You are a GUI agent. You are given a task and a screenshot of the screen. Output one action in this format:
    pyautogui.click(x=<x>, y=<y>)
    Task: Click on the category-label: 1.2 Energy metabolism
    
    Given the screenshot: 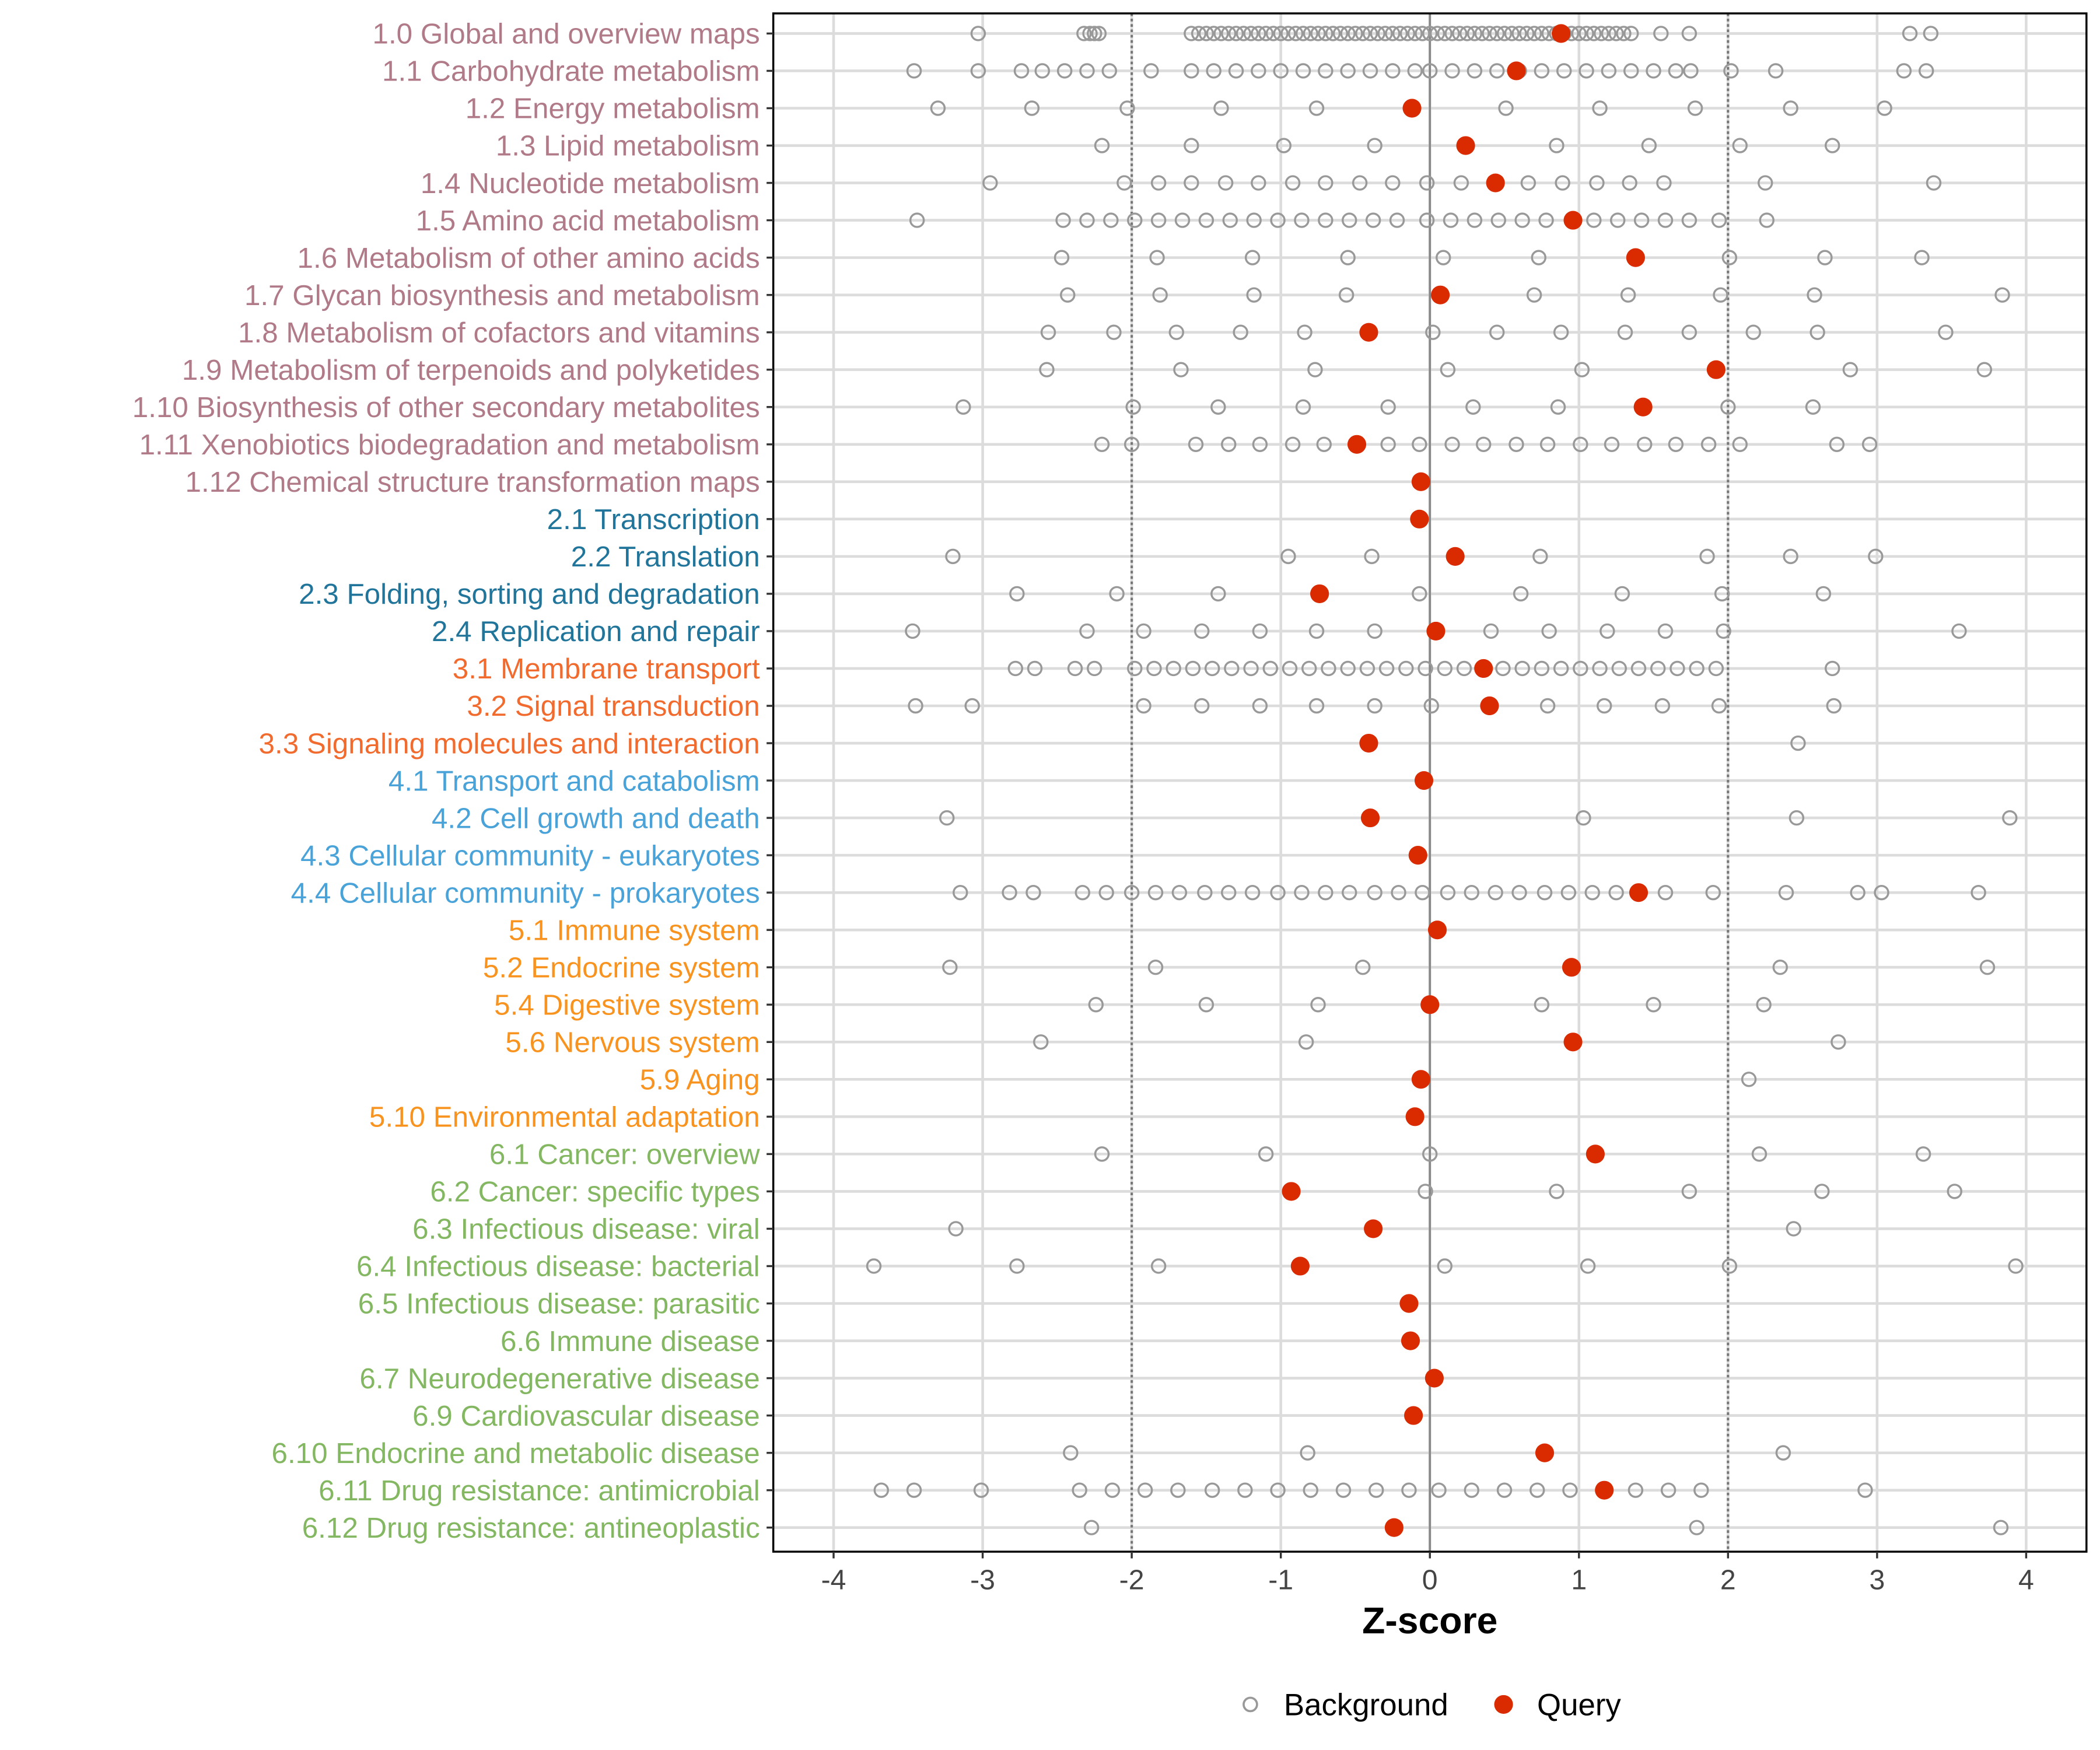 What is the action you would take?
    pyautogui.click(x=613, y=109)
    